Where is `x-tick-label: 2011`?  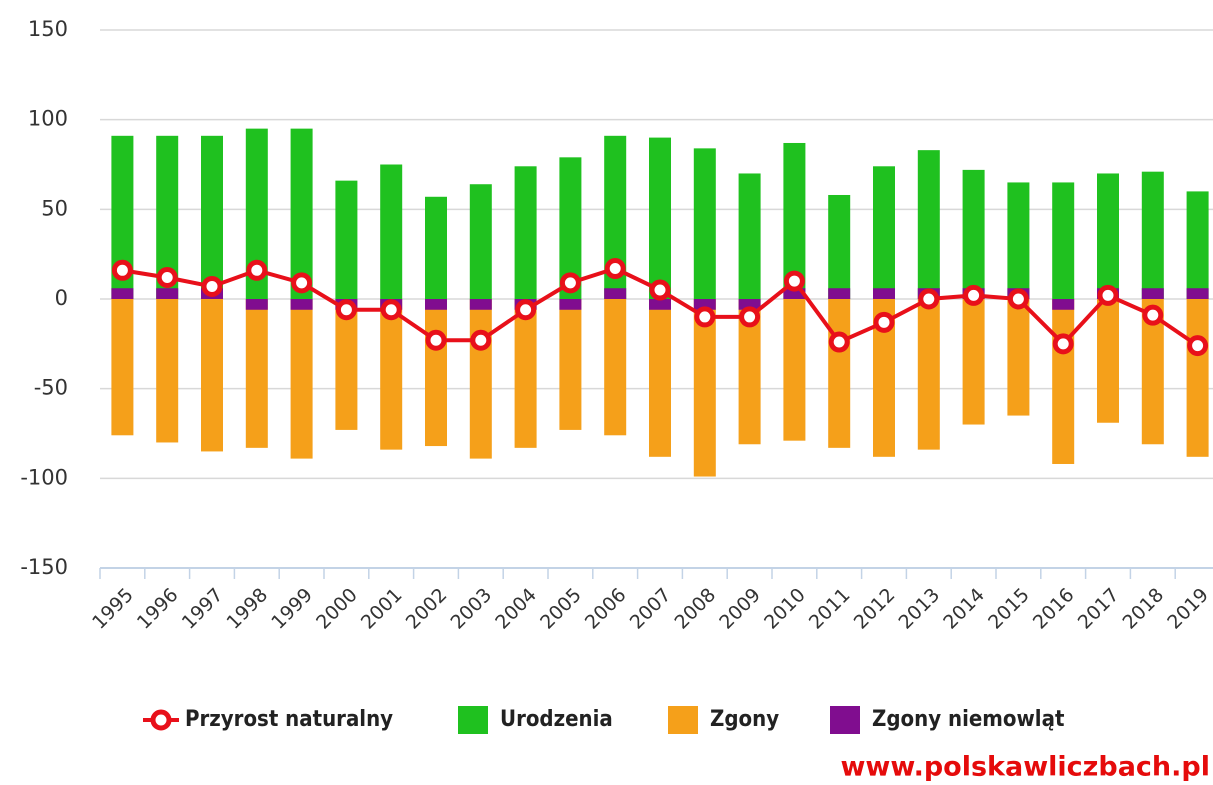
x-tick-label: 2011 is located at coordinates (830, 609).